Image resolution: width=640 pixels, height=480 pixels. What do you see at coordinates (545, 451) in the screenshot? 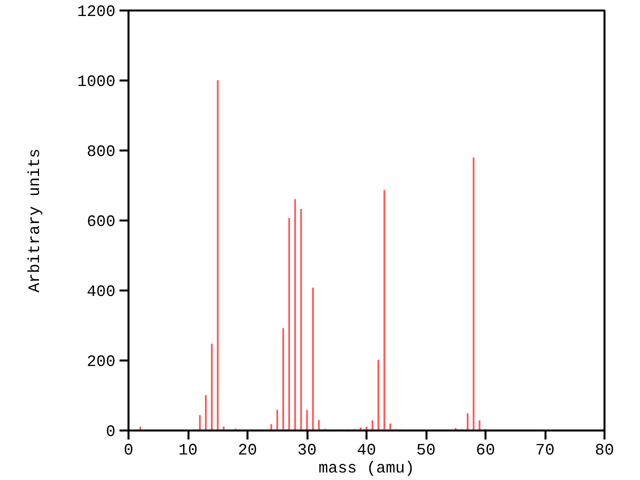
I see `x-tick-label: 70` at bounding box center [545, 451].